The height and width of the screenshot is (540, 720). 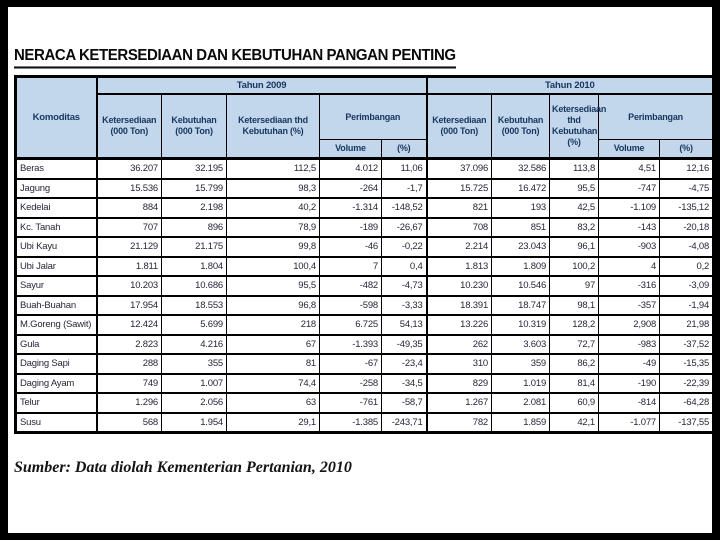 I want to click on column-header-persen-2009: (%), so click(x=404, y=149).